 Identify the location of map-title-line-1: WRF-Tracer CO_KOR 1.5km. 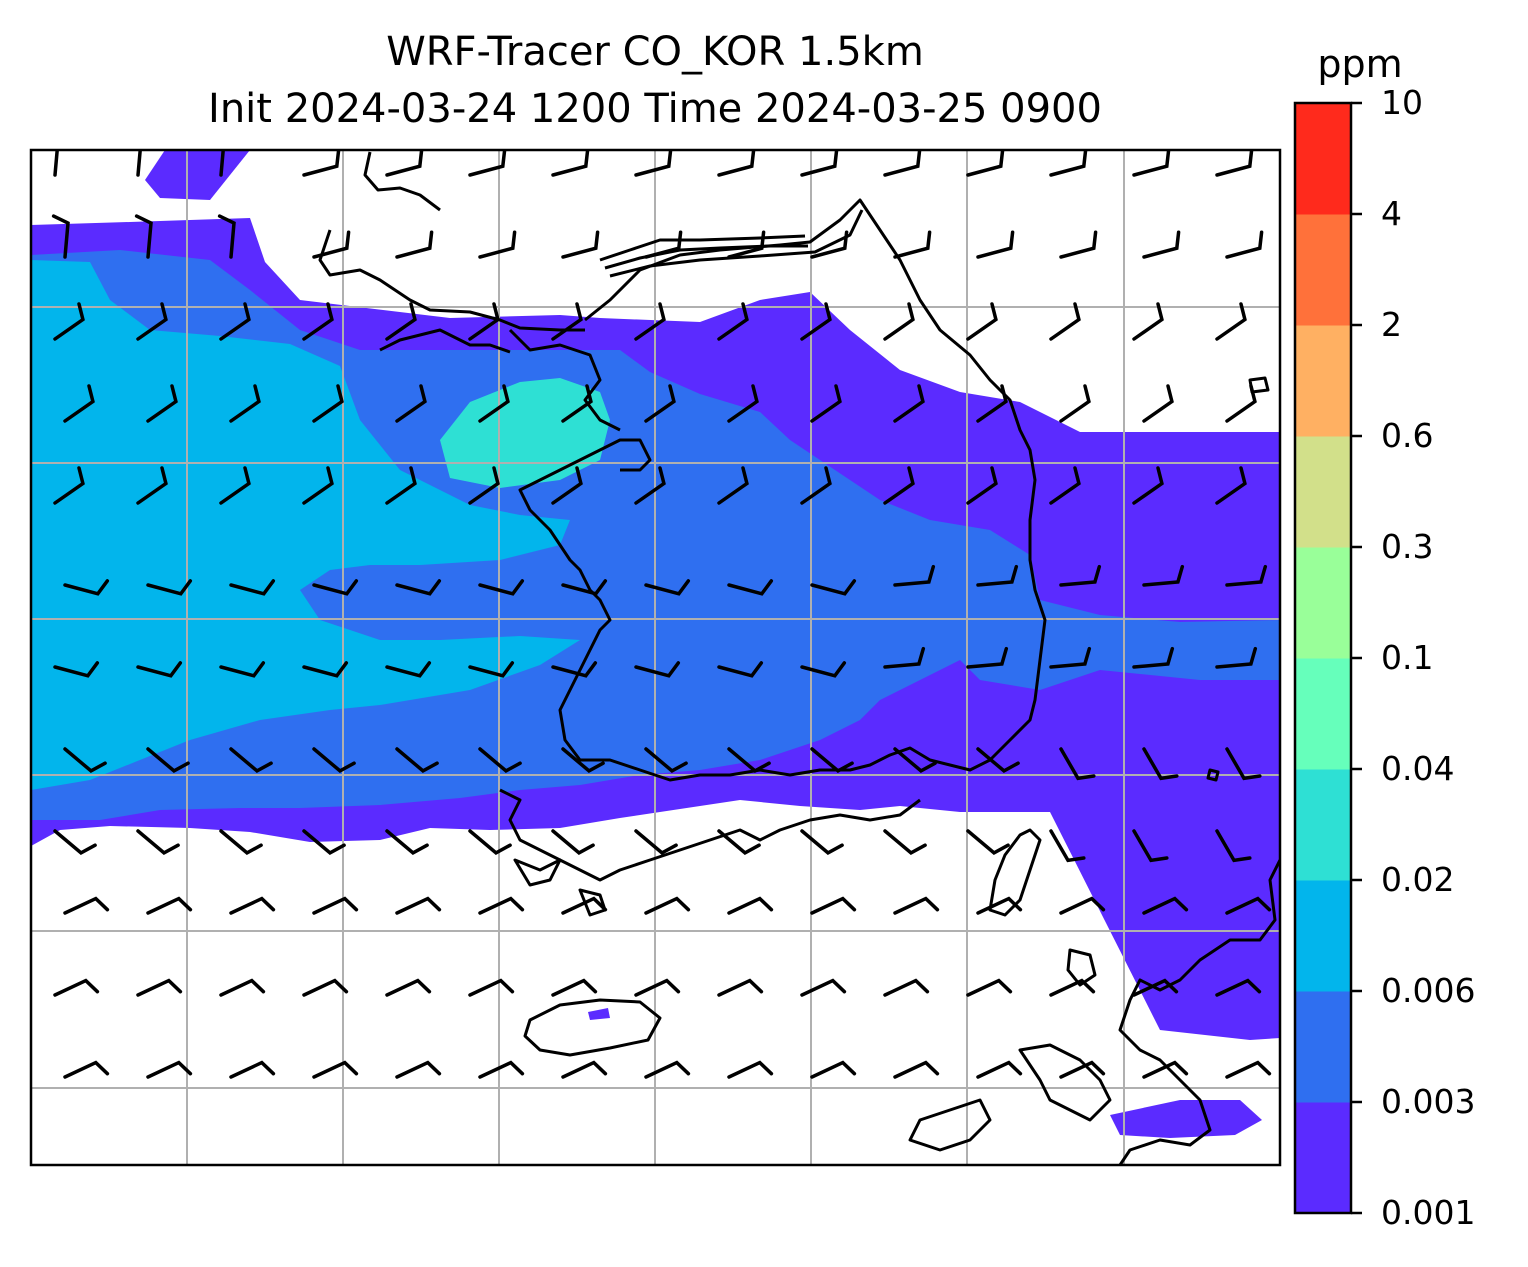
(655, 52).